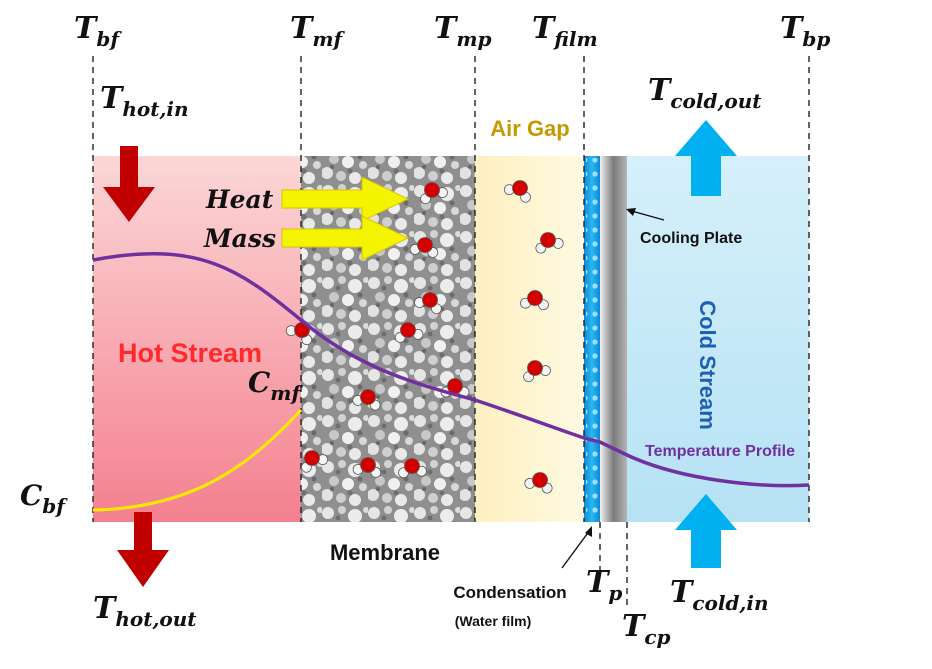  Describe the element at coordinates (660, 90) in the screenshot. I see `t-cold-out-main: T` at that location.